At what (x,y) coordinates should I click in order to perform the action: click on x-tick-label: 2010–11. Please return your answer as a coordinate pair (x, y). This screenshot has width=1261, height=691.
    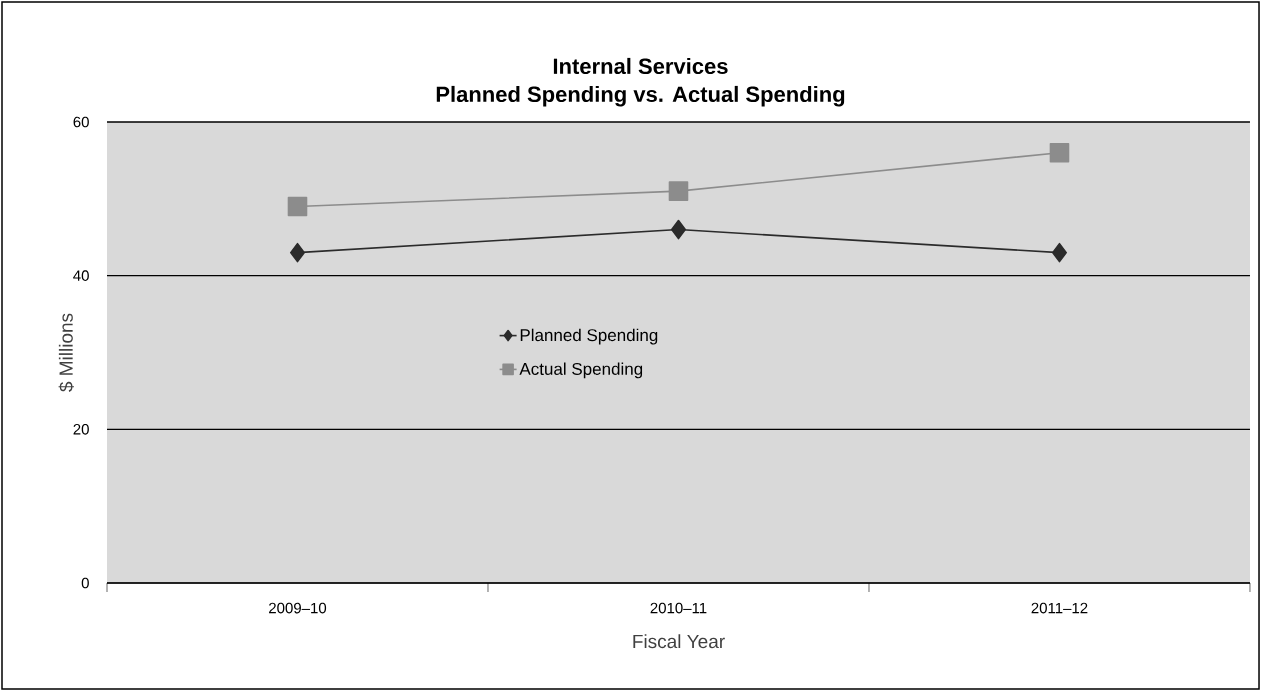
    Looking at the image, I should click on (678, 608).